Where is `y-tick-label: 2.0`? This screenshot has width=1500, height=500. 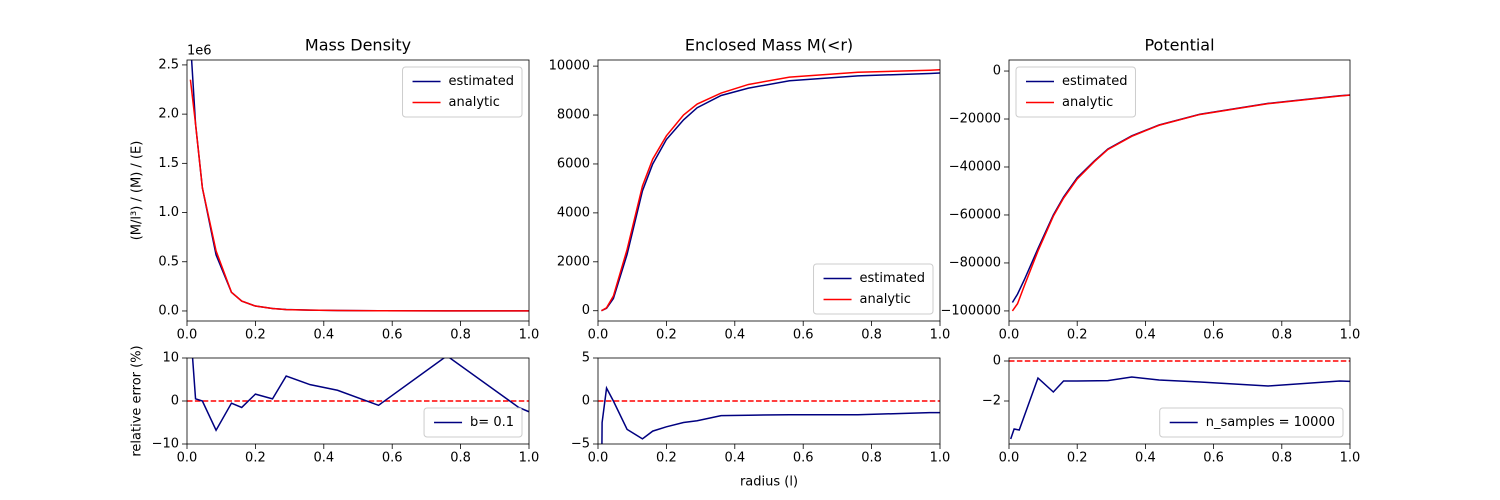
y-tick-label: 2.0 is located at coordinates (168, 114).